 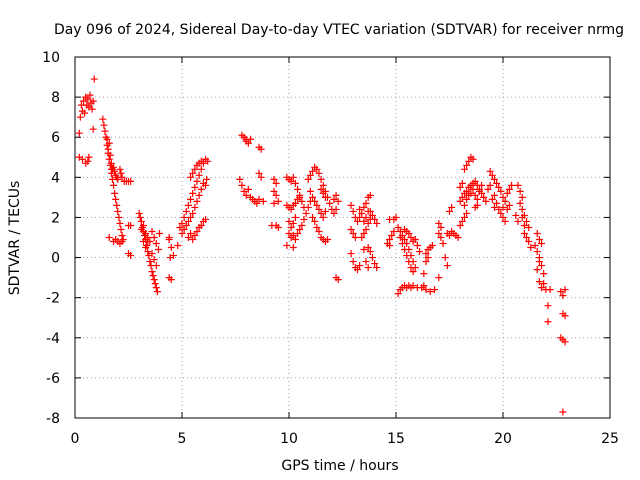 I want to click on x-tick-label: 15, so click(x=396, y=439).